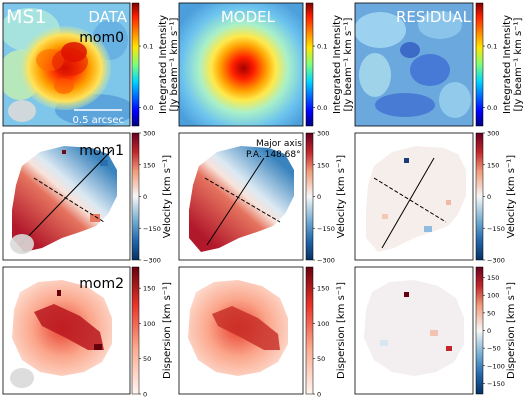 The width and height of the screenshot is (529, 406). I want to click on residual-mom0-panel, so click(414, 64).